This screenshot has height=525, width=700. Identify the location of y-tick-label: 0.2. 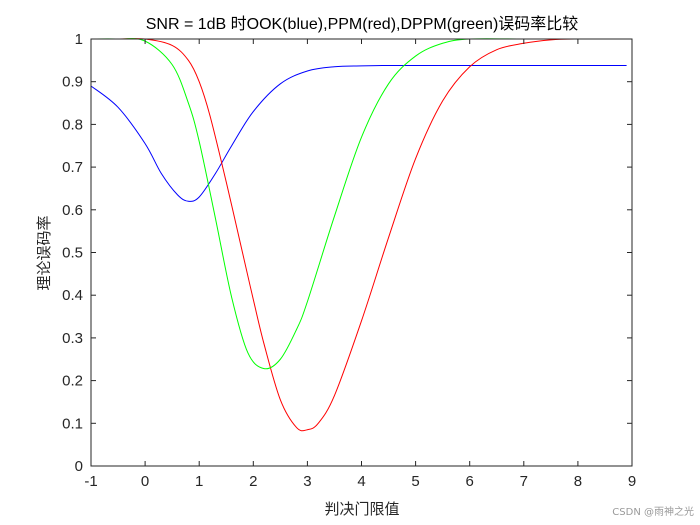
(72, 381).